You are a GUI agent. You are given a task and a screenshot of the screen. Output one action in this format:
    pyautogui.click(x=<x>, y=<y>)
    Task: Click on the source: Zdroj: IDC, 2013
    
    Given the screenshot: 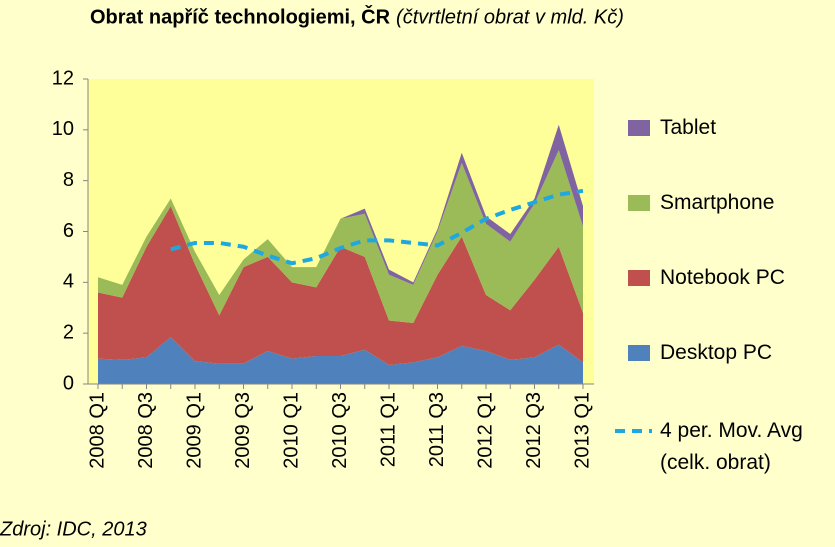 What is the action you would take?
    pyautogui.click(x=73, y=529)
    